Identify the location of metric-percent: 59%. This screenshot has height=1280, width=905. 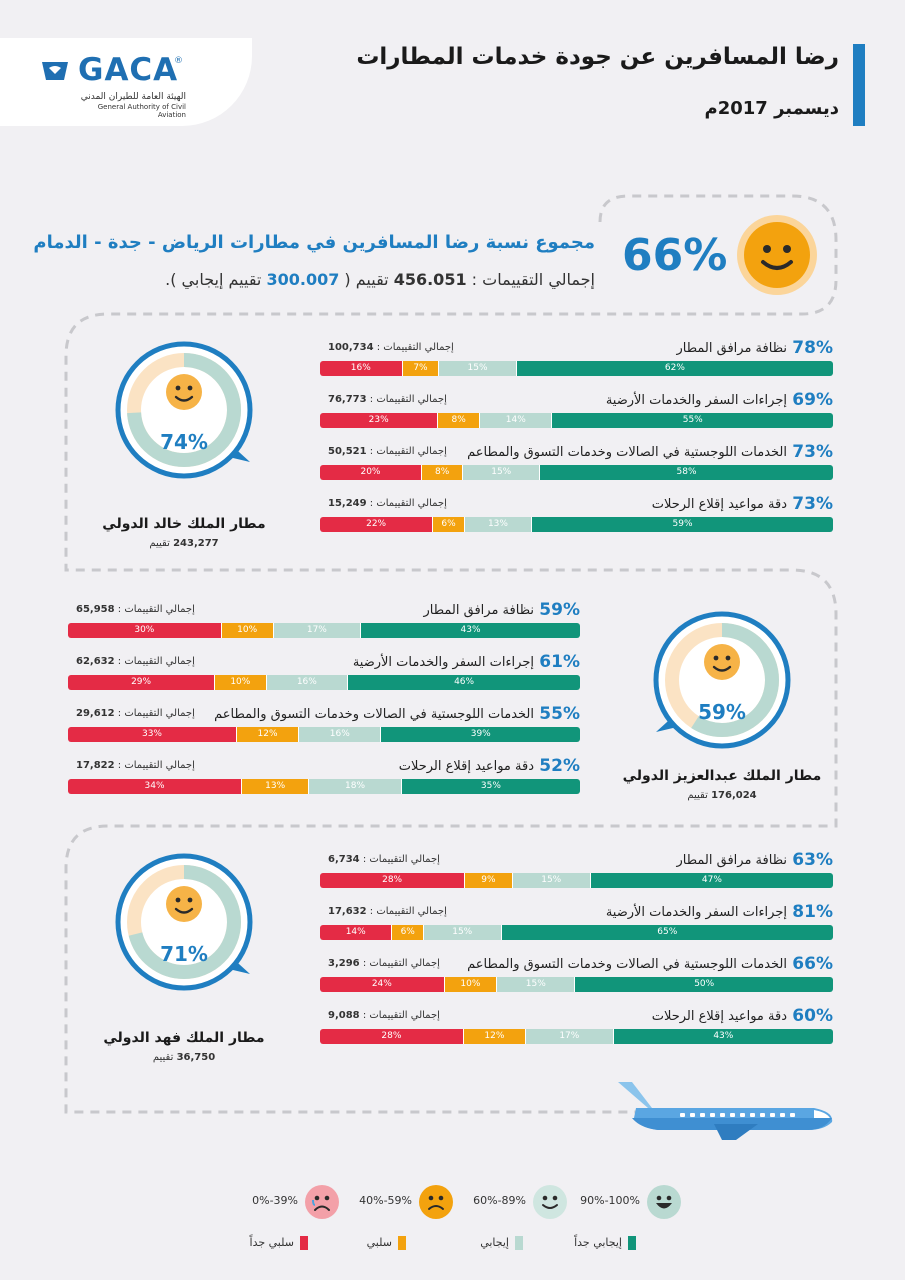
(559, 610).